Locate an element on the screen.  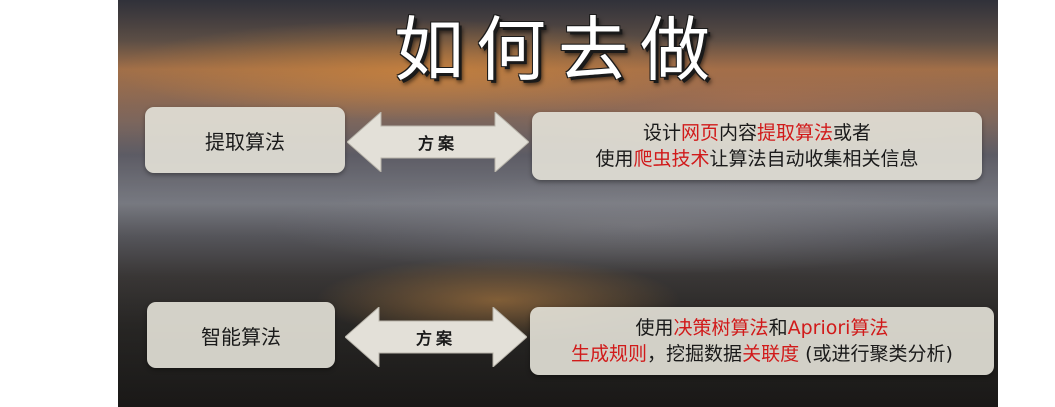
desc-highlight: 决策树算法 is located at coordinates (721, 328).